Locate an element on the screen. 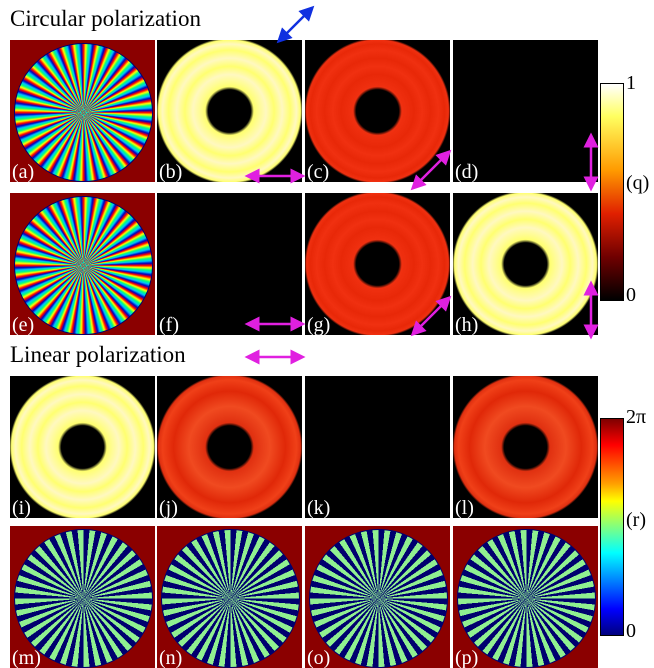 Image resolution: width=654 pixels, height=668 pixels. panel-label: (g) is located at coordinates (319, 324).